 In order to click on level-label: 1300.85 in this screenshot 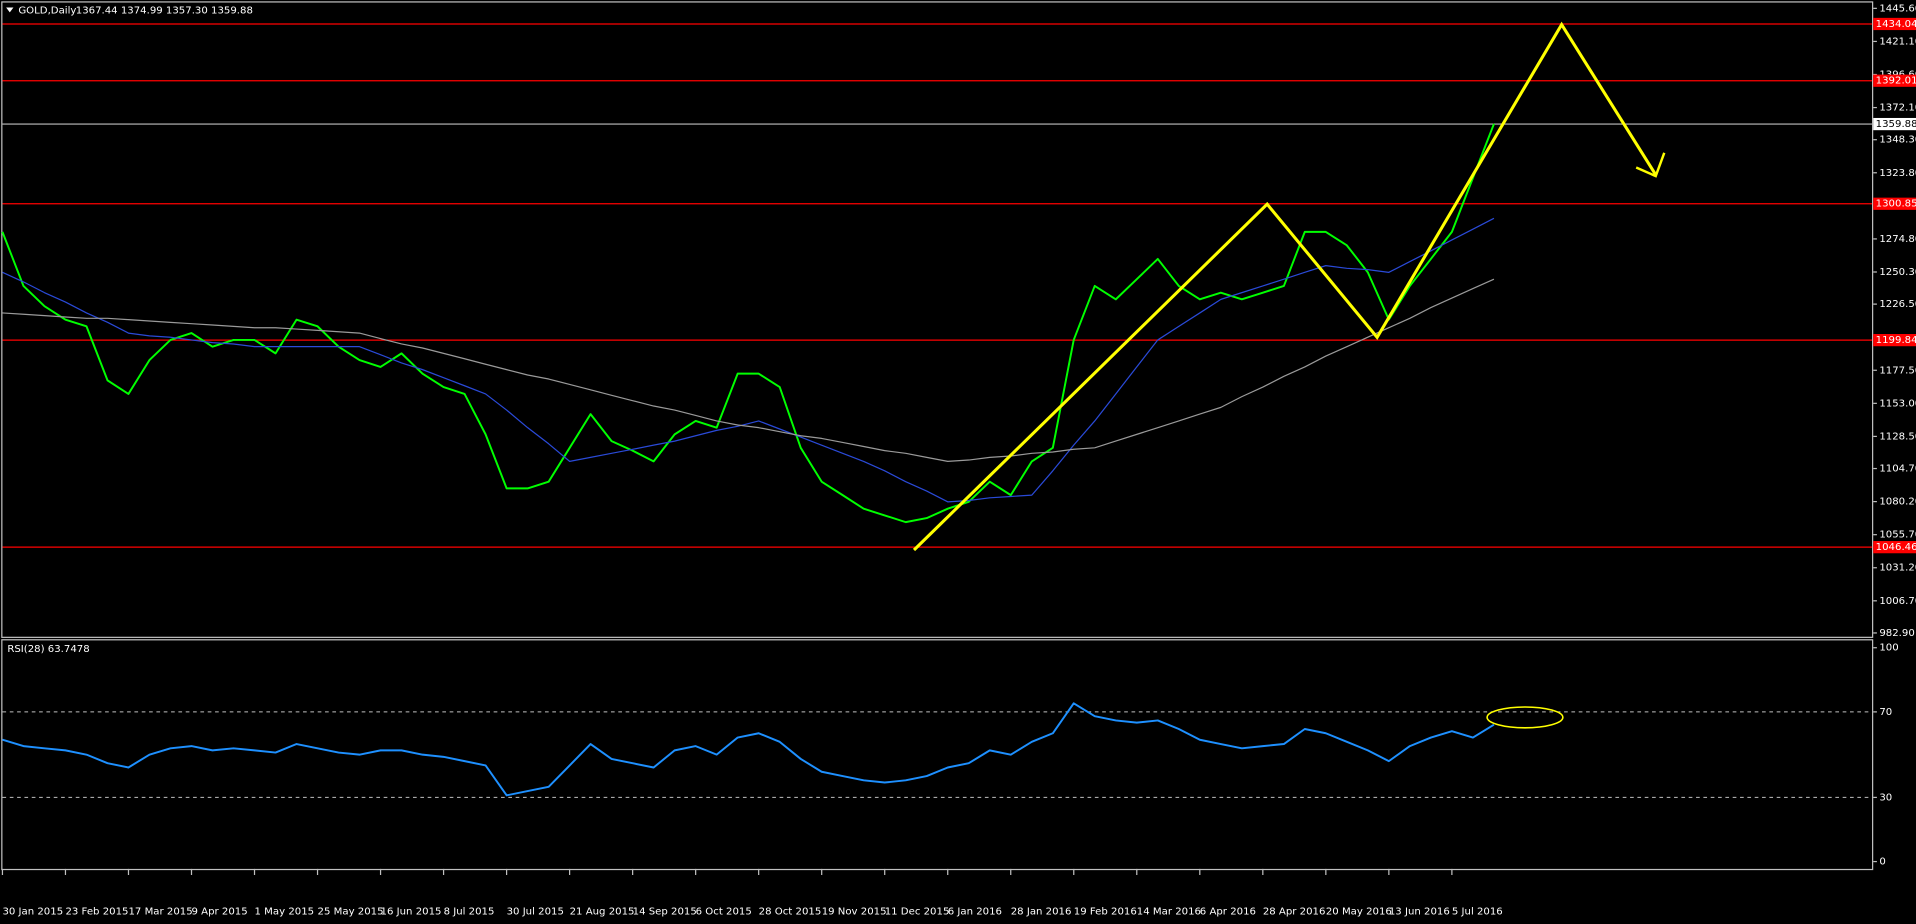, I will do `click(1896, 204)`.